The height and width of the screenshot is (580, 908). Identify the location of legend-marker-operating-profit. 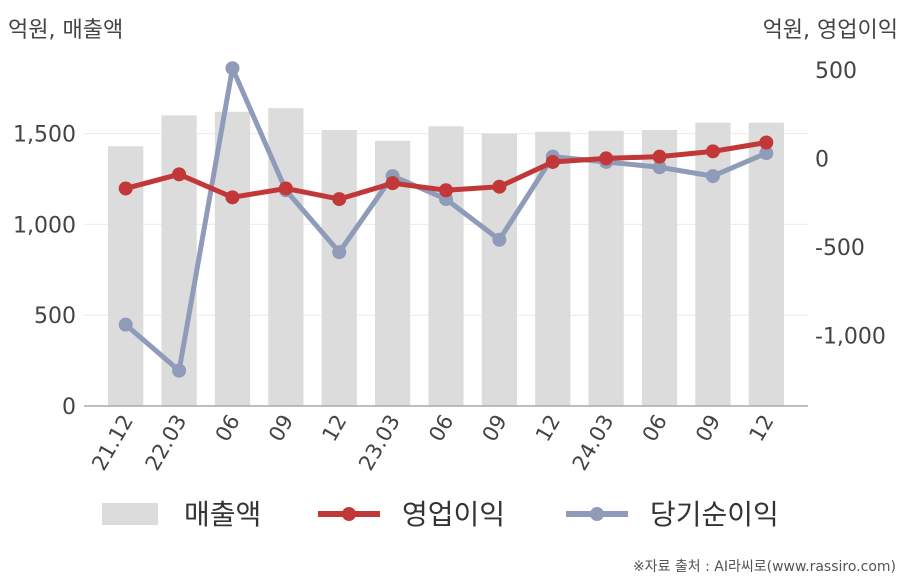
(349, 514).